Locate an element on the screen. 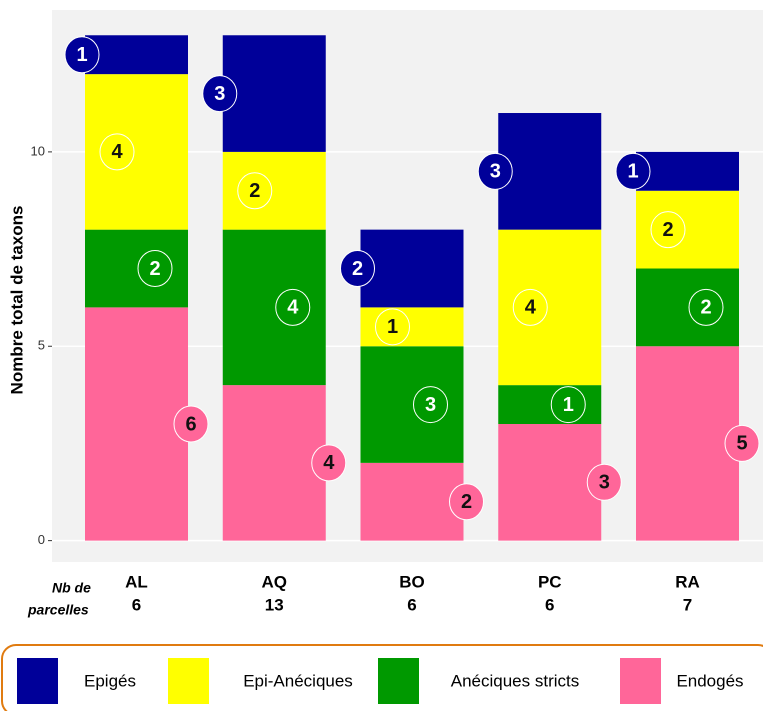  parcel-count: 13 is located at coordinates (274, 604).